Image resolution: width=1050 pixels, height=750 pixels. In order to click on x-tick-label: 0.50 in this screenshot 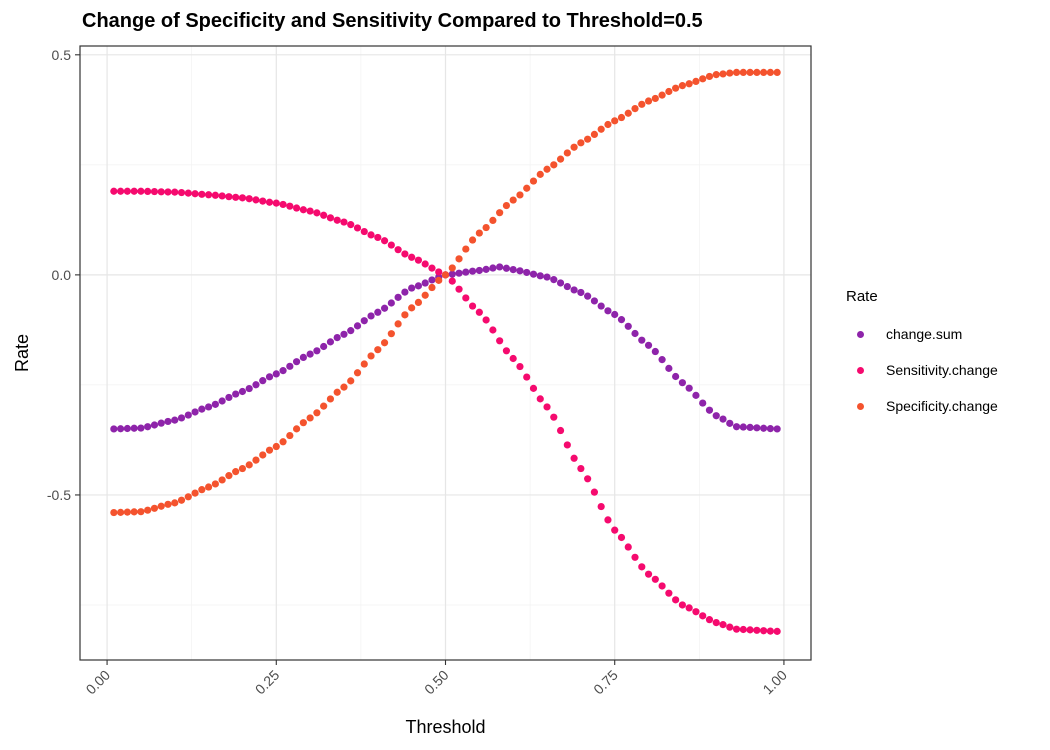, I will do `click(436, 682)`.